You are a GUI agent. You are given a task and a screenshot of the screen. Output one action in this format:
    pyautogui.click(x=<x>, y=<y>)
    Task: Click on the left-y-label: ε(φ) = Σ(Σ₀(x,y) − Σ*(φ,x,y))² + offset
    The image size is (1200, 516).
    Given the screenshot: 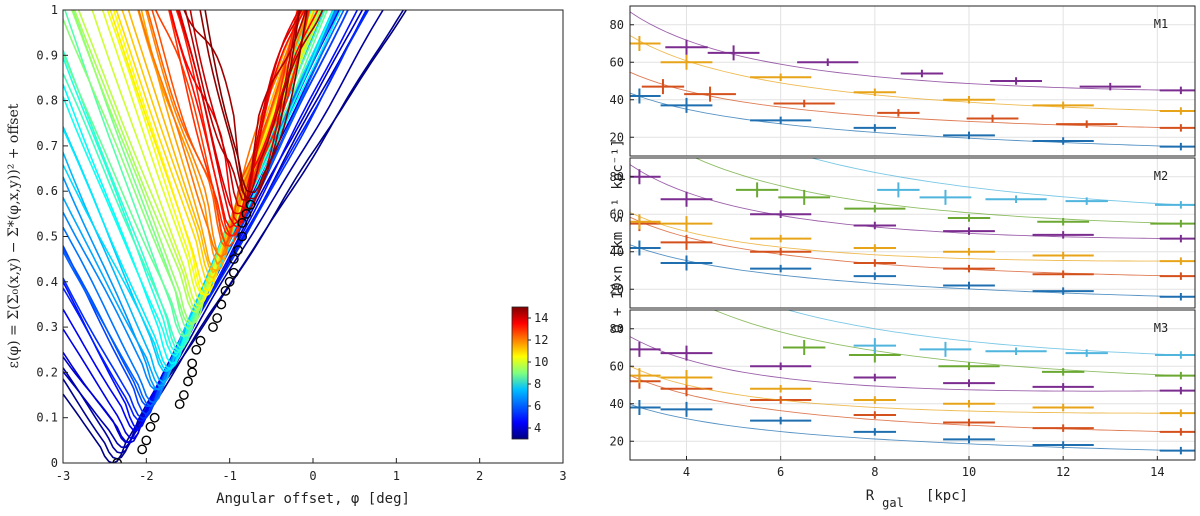 What is the action you would take?
    pyautogui.click(x=14, y=235)
    